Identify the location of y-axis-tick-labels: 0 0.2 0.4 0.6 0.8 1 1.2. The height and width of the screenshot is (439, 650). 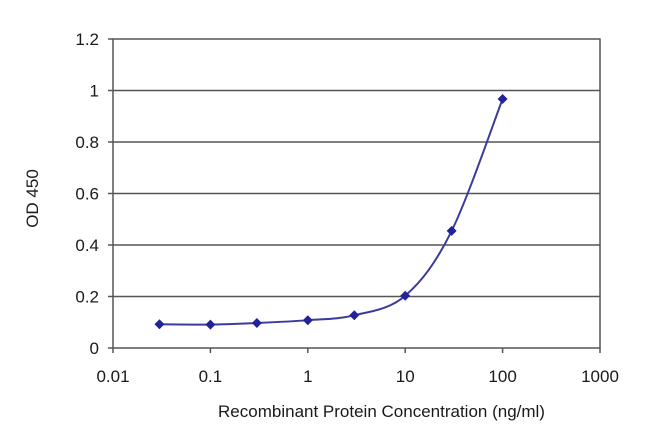
(94, 194).